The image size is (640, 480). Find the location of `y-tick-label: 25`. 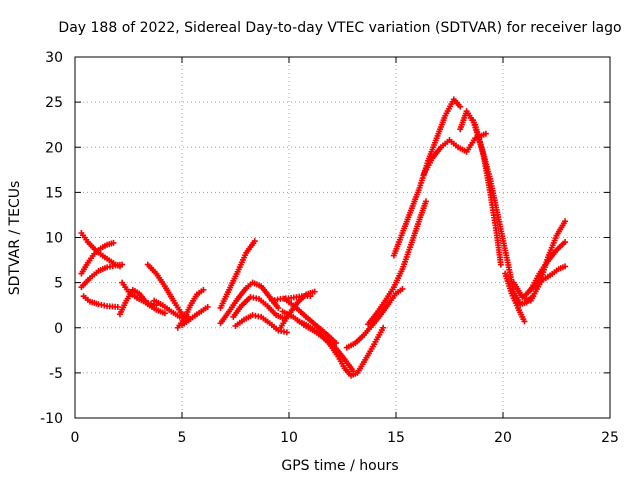

y-tick-label: 25 is located at coordinates (54, 103).